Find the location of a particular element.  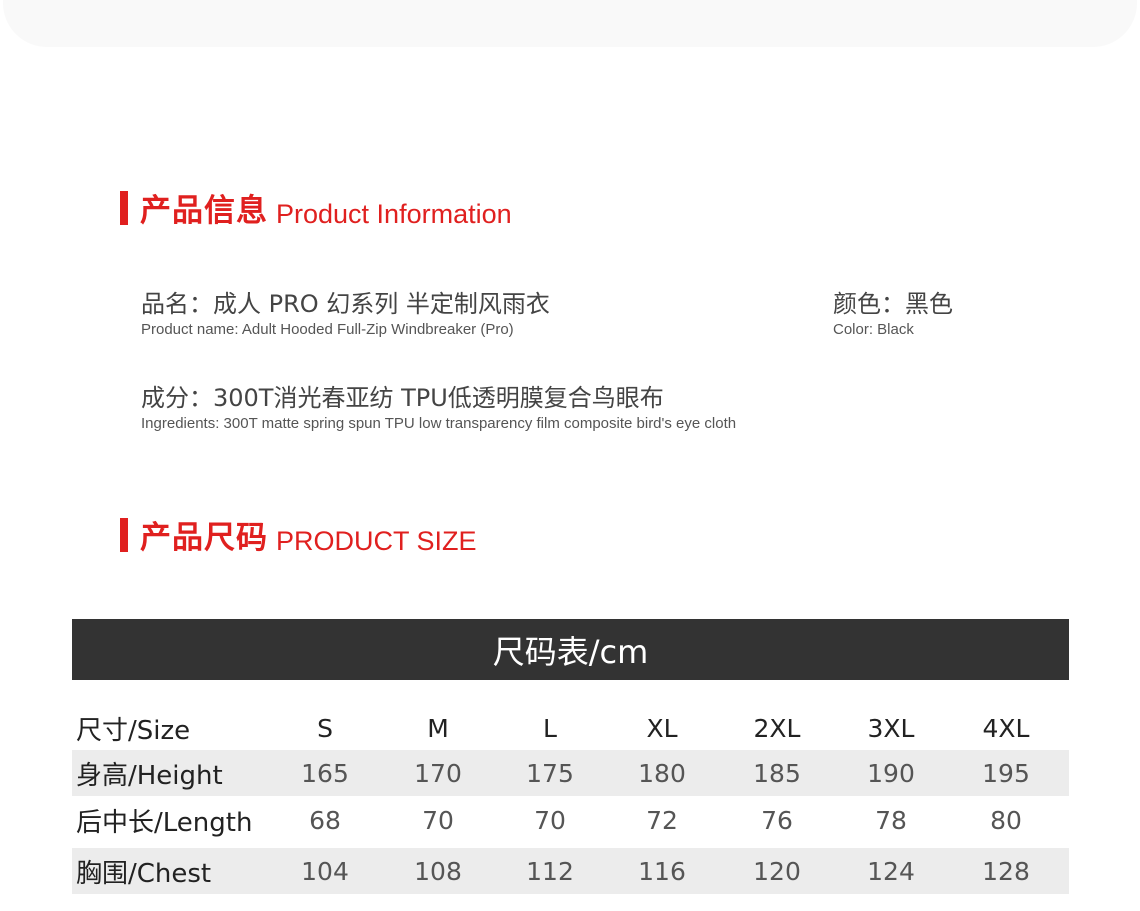

table-cell: 165 is located at coordinates (325, 773).